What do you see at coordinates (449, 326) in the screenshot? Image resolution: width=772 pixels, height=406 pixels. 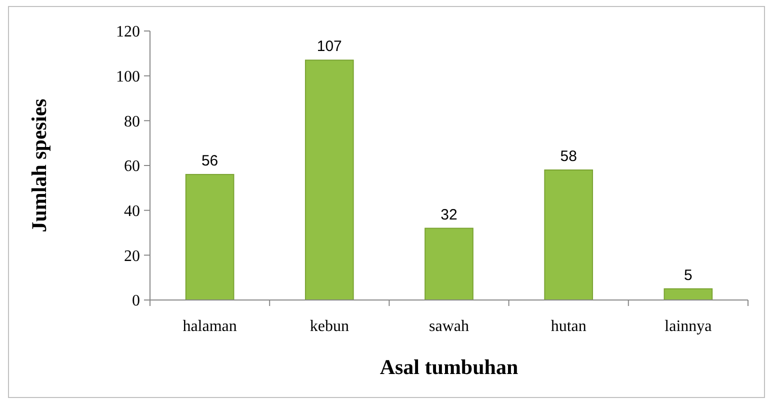 I see `x-tick-label: sawah` at bounding box center [449, 326].